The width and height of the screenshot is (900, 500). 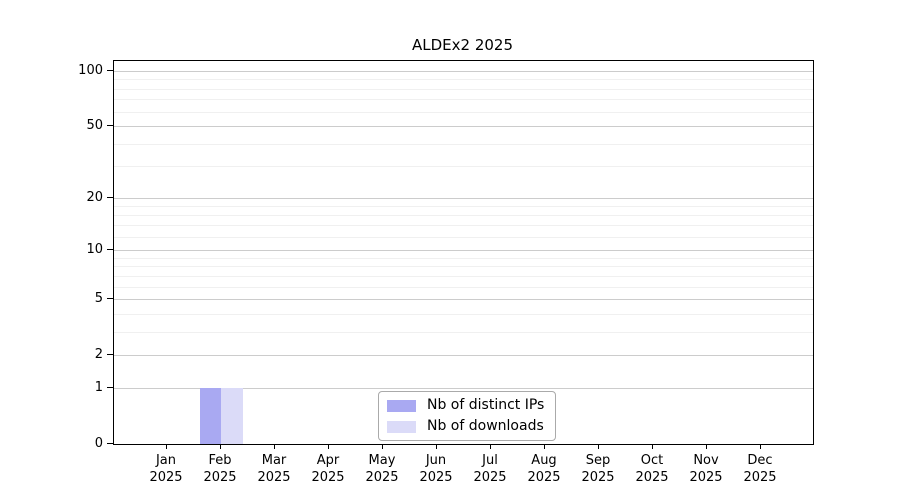 What do you see at coordinates (220, 469) in the screenshot?
I see `x-tick-label-feb: Feb 2025` at bounding box center [220, 469].